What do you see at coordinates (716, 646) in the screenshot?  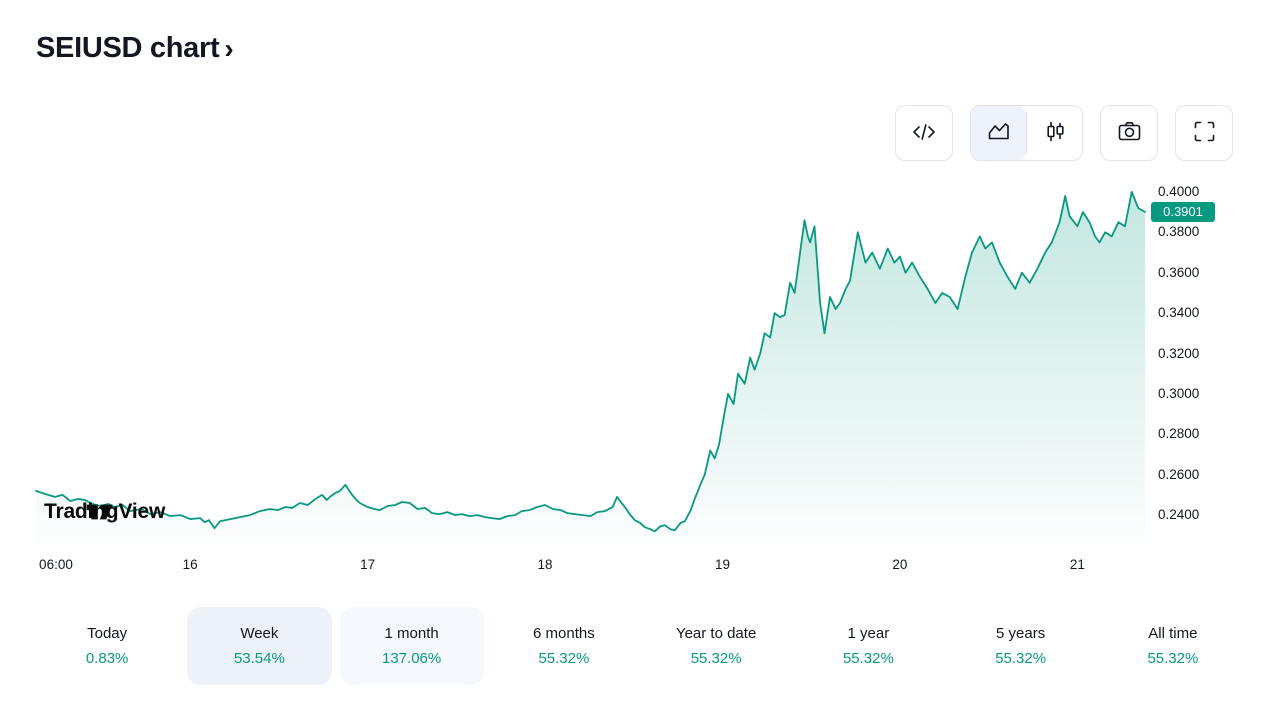 I see `range-year-to-date: Year to date 55.32%` at bounding box center [716, 646].